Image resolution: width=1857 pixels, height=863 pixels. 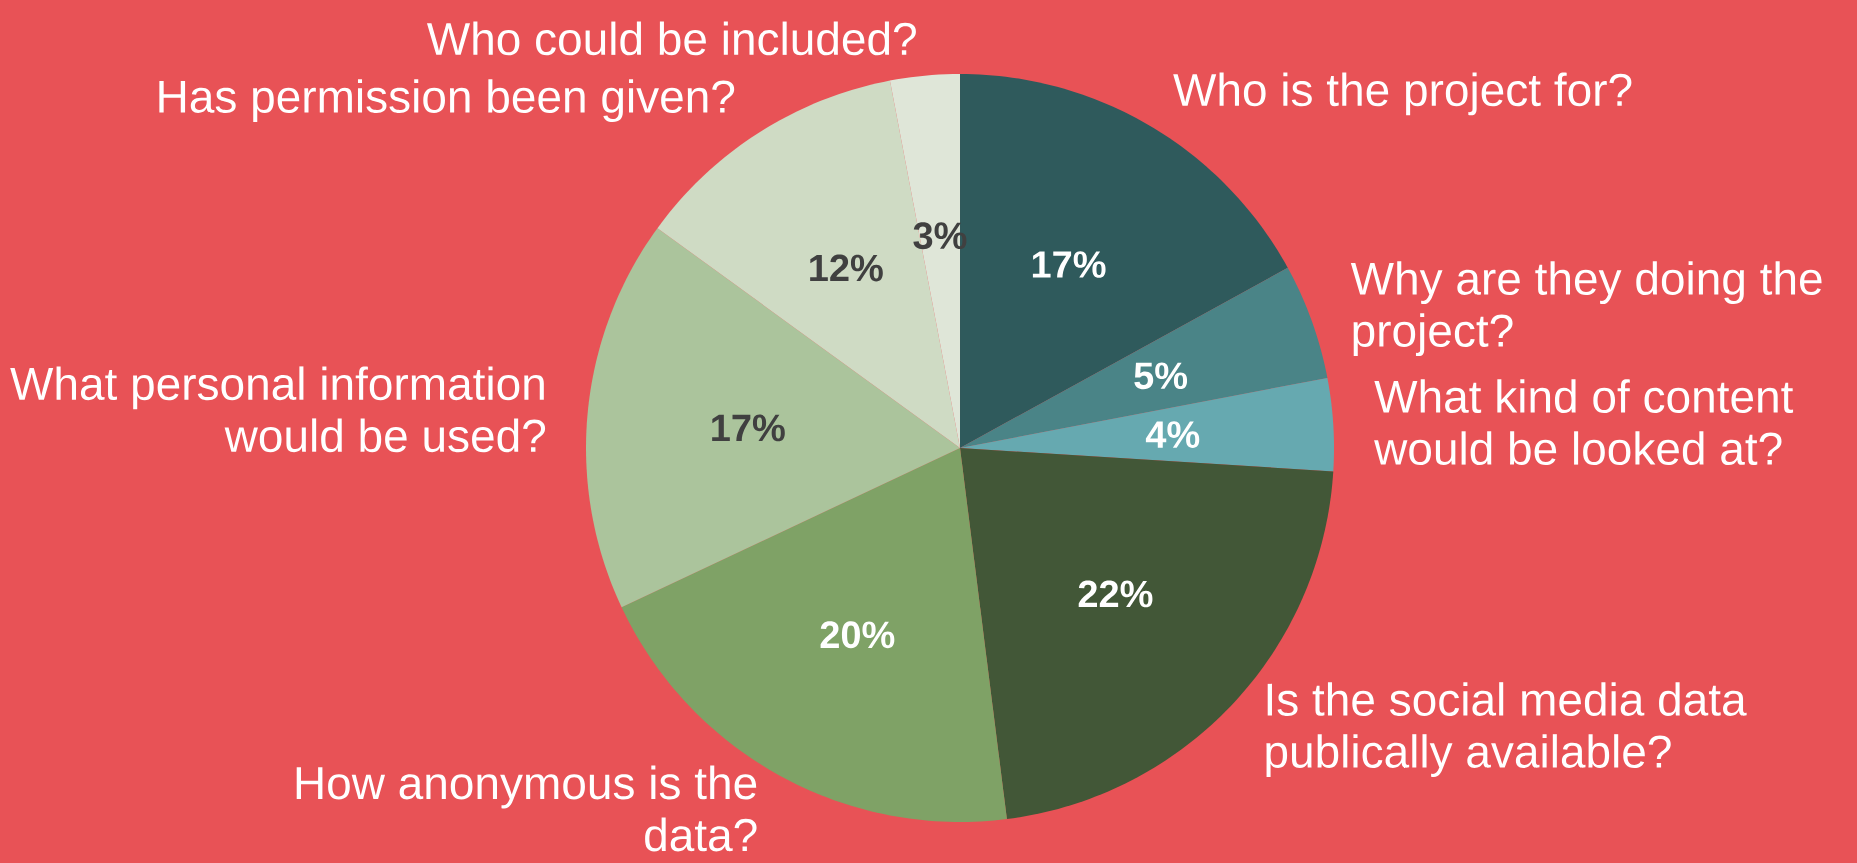 What do you see at coordinates (1172, 434) in the screenshot?
I see `data-label: 4%` at bounding box center [1172, 434].